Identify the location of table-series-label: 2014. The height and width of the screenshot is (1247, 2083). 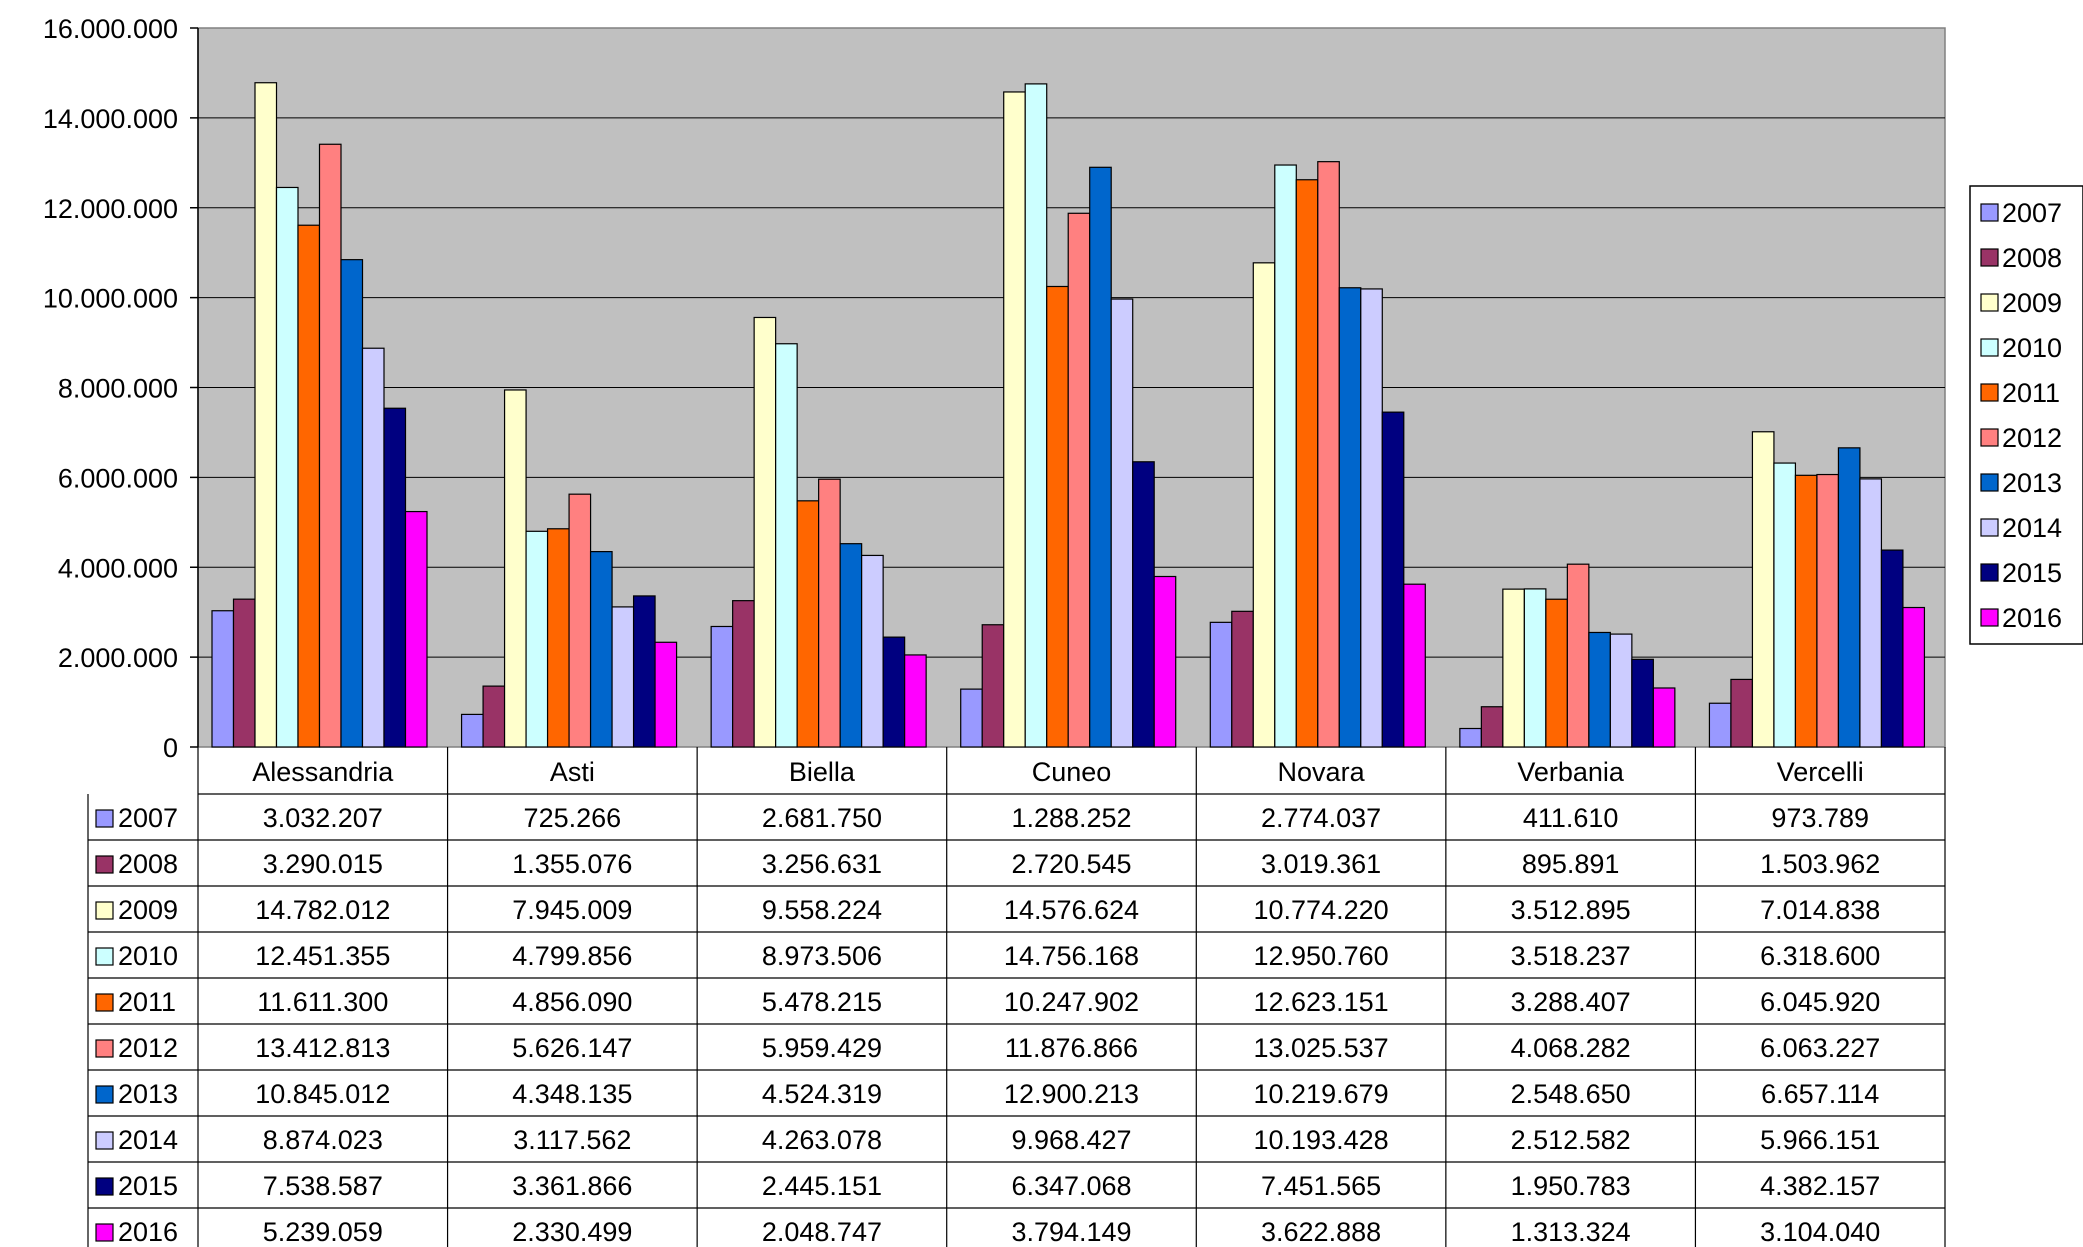
(148, 1140).